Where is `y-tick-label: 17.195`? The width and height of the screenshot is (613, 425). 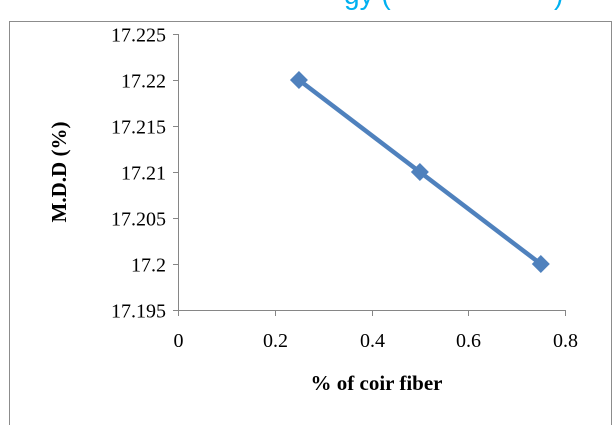 y-tick-label: 17.195 is located at coordinates (138, 312).